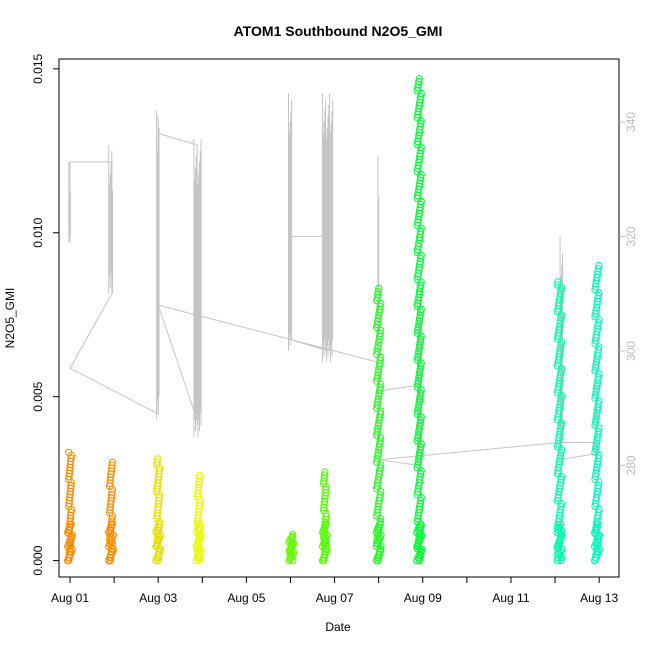  I want to click on x-tick-label: Aug 09, so click(423, 598).